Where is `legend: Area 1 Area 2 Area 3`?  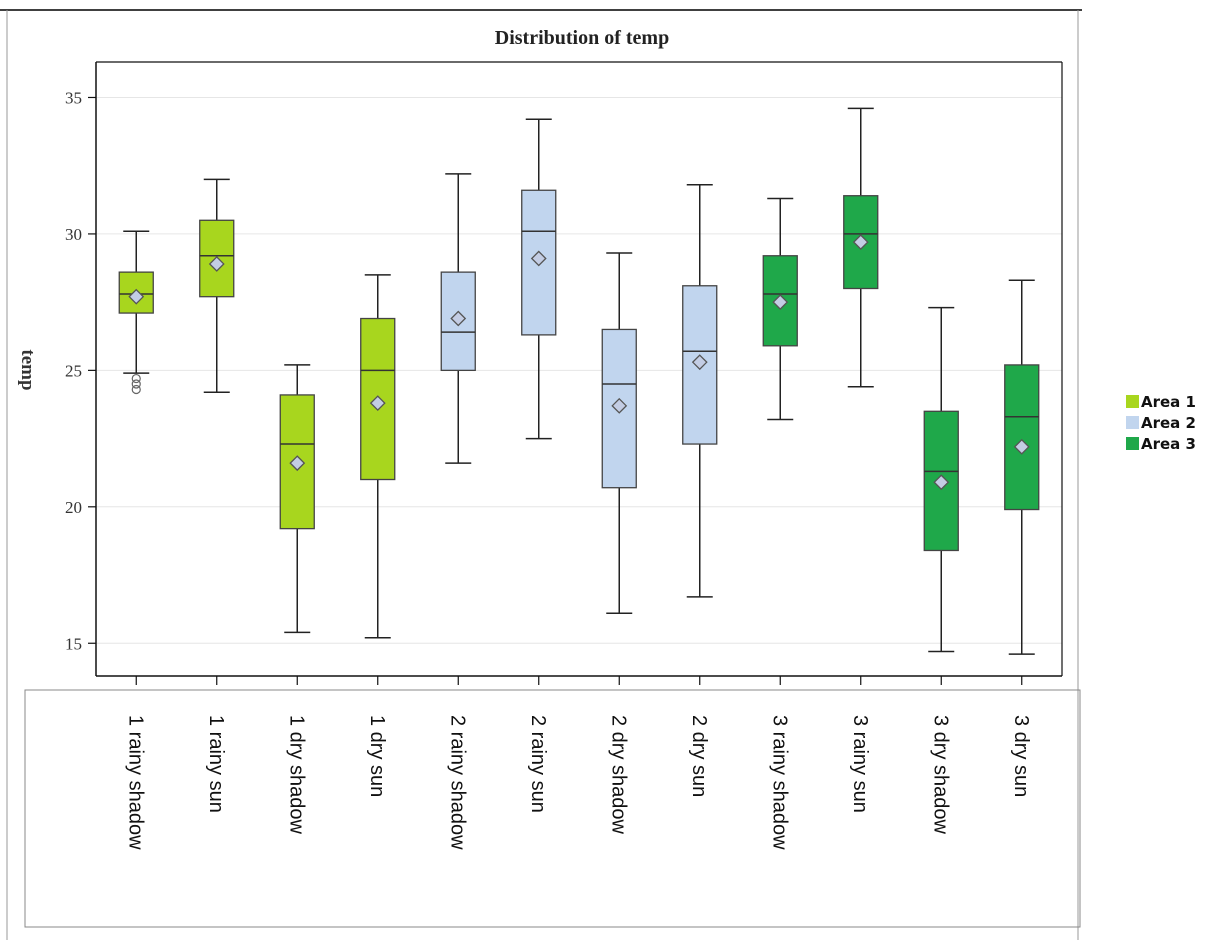 legend: Area 1 Area 2 Area 3 is located at coordinates (1161, 423).